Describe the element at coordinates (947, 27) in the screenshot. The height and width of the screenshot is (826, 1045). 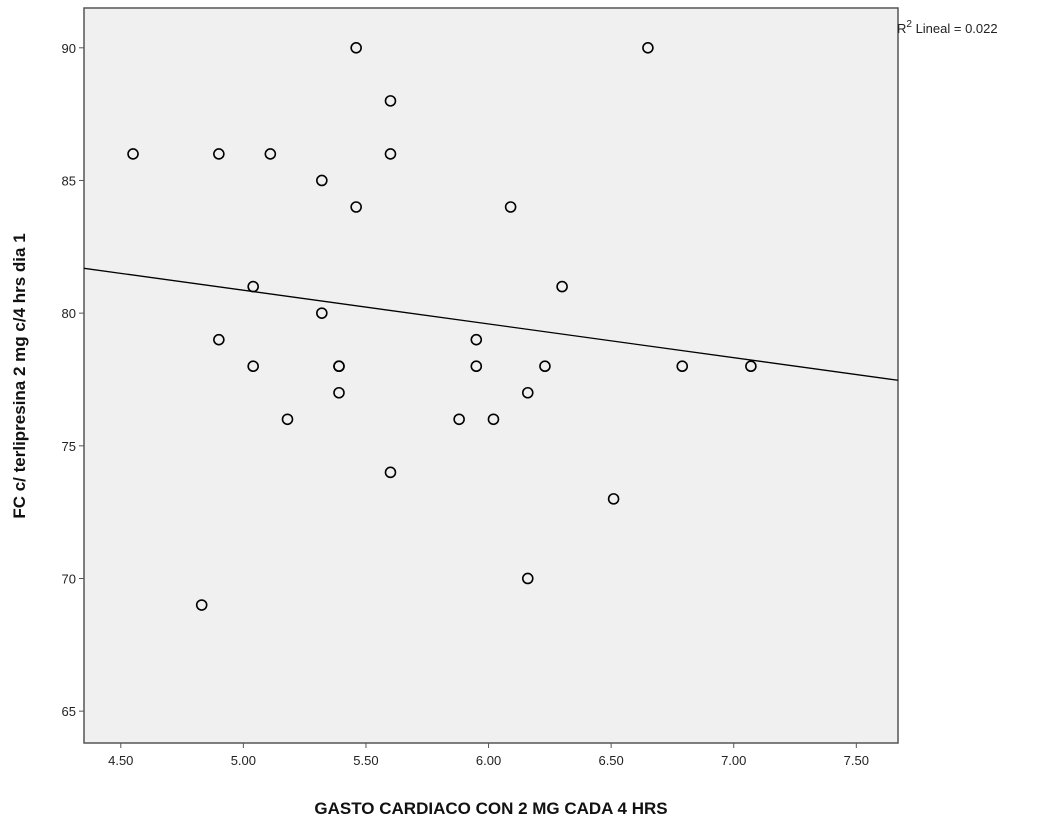
I see `r2-label: R2 Lineal = 0.022` at that location.